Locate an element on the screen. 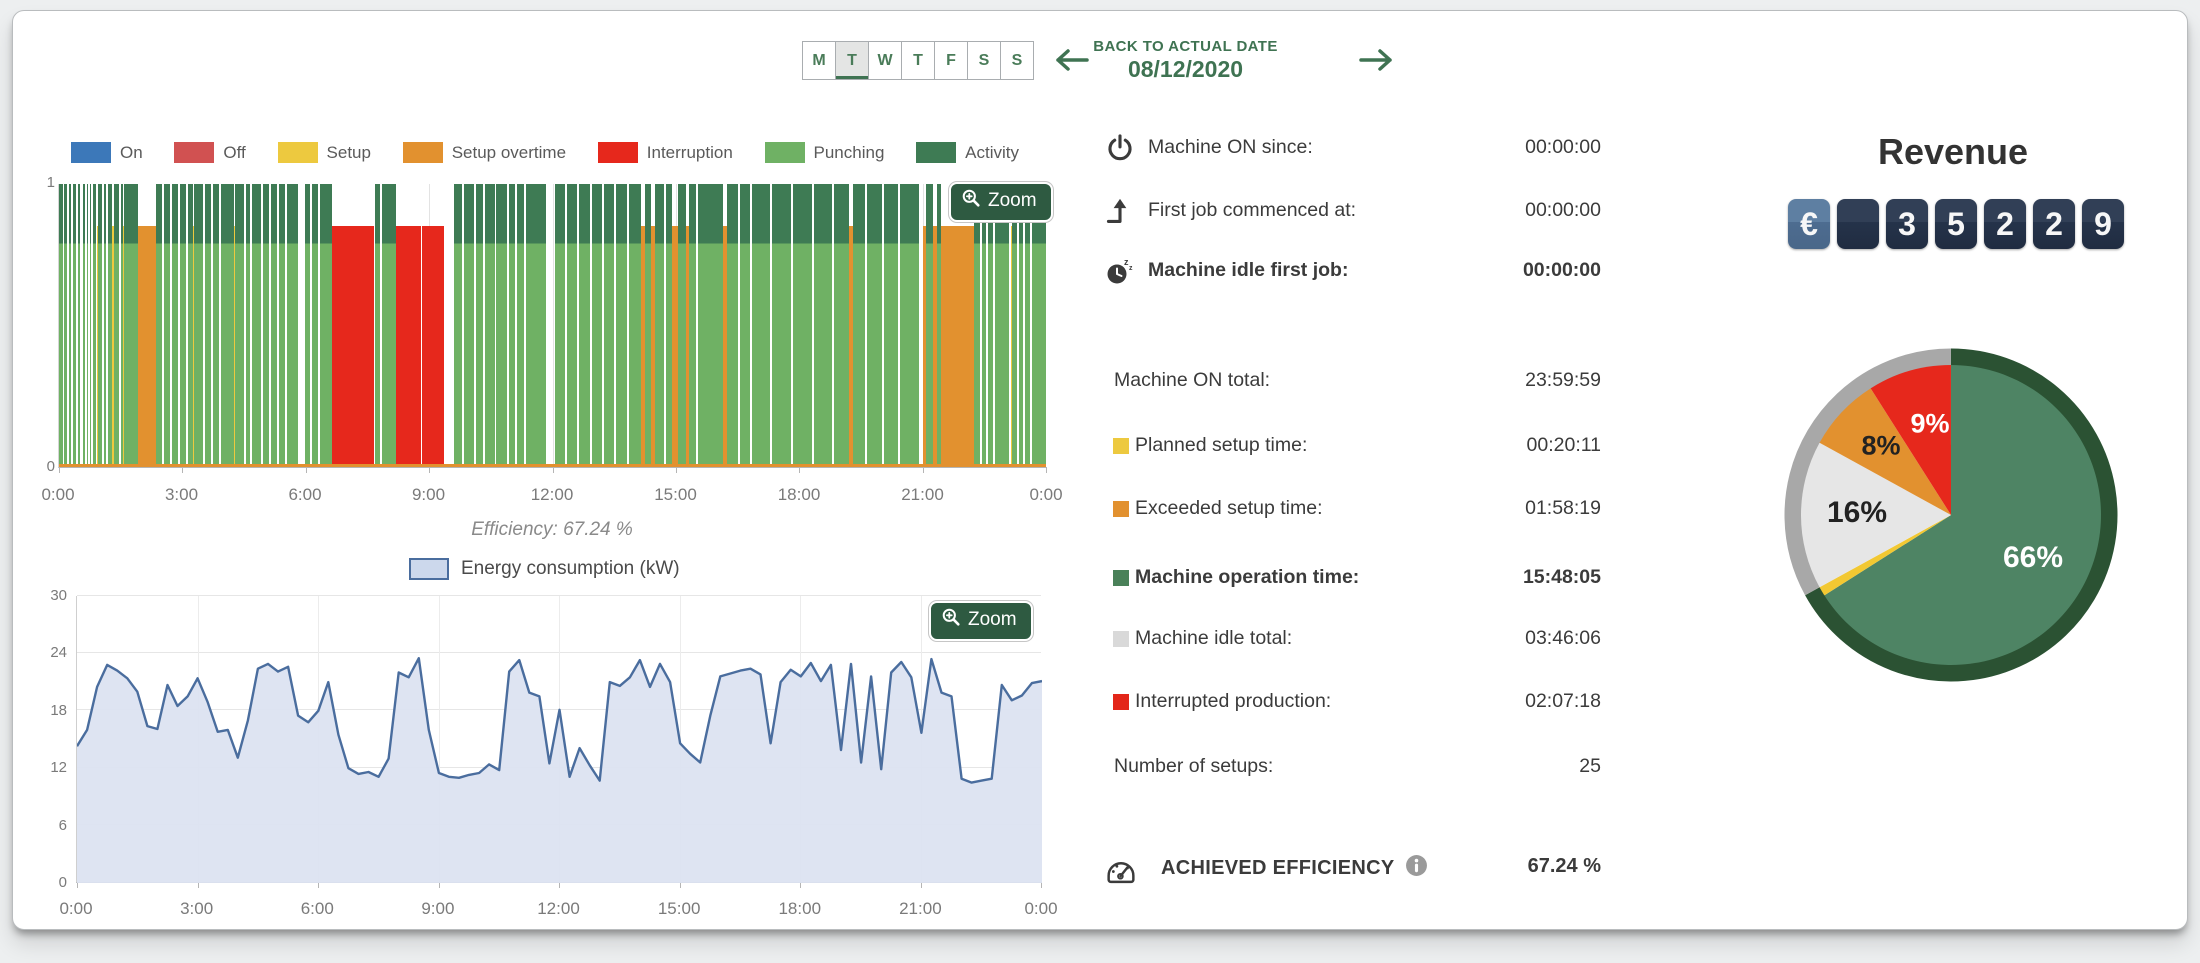  next-day-arrow-icon is located at coordinates (1377, 62).